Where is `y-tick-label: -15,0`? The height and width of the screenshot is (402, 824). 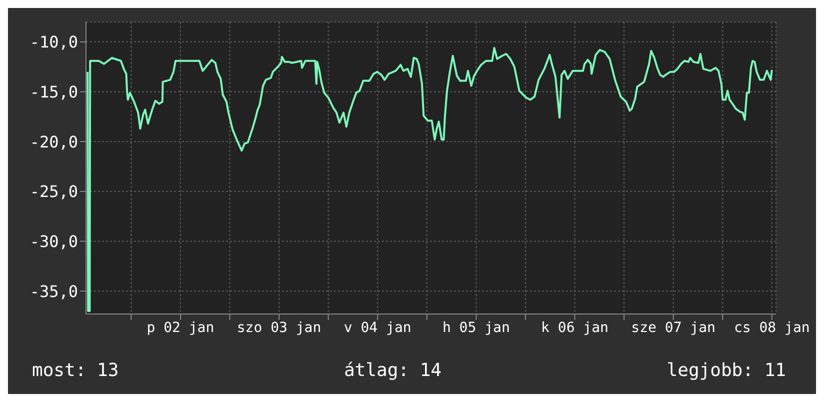 y-tick-label: -15,0 is located at coordinates (54, 92).